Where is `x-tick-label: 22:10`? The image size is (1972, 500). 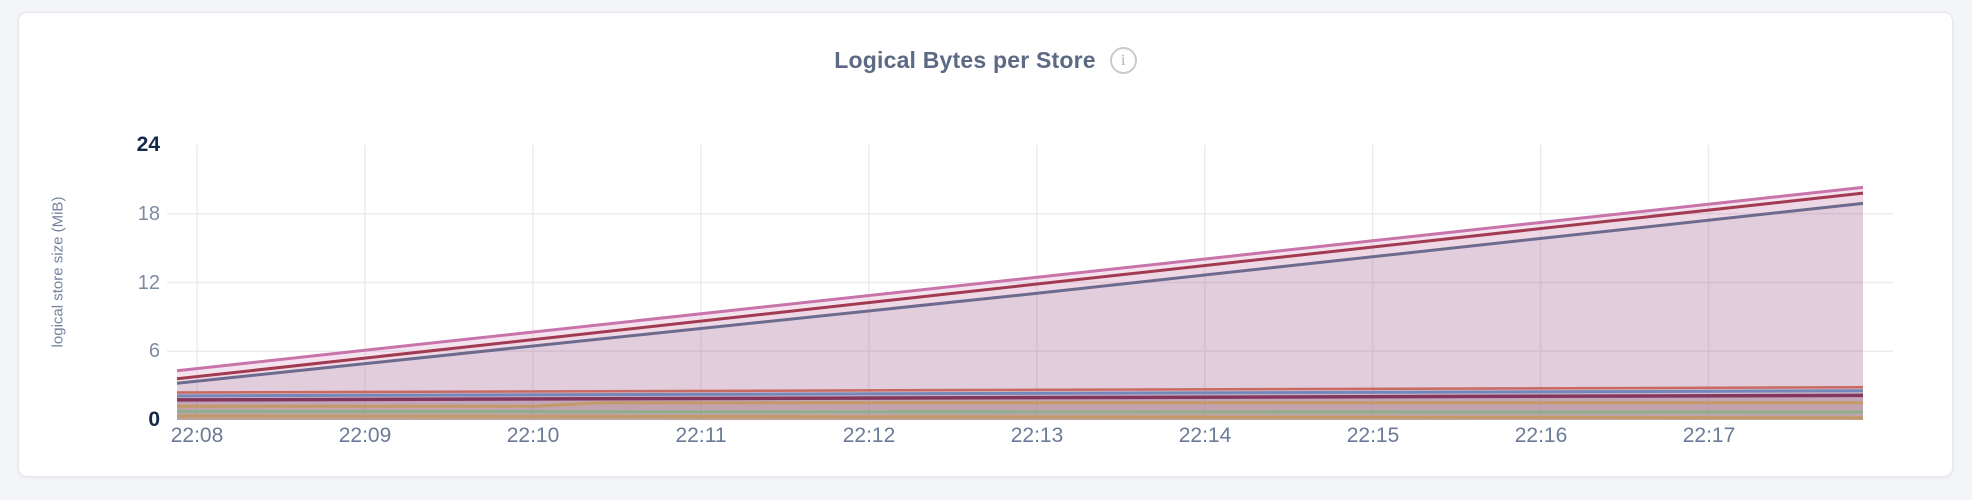
x-tick-label: 22:10 is located at coordinates (533, 435).